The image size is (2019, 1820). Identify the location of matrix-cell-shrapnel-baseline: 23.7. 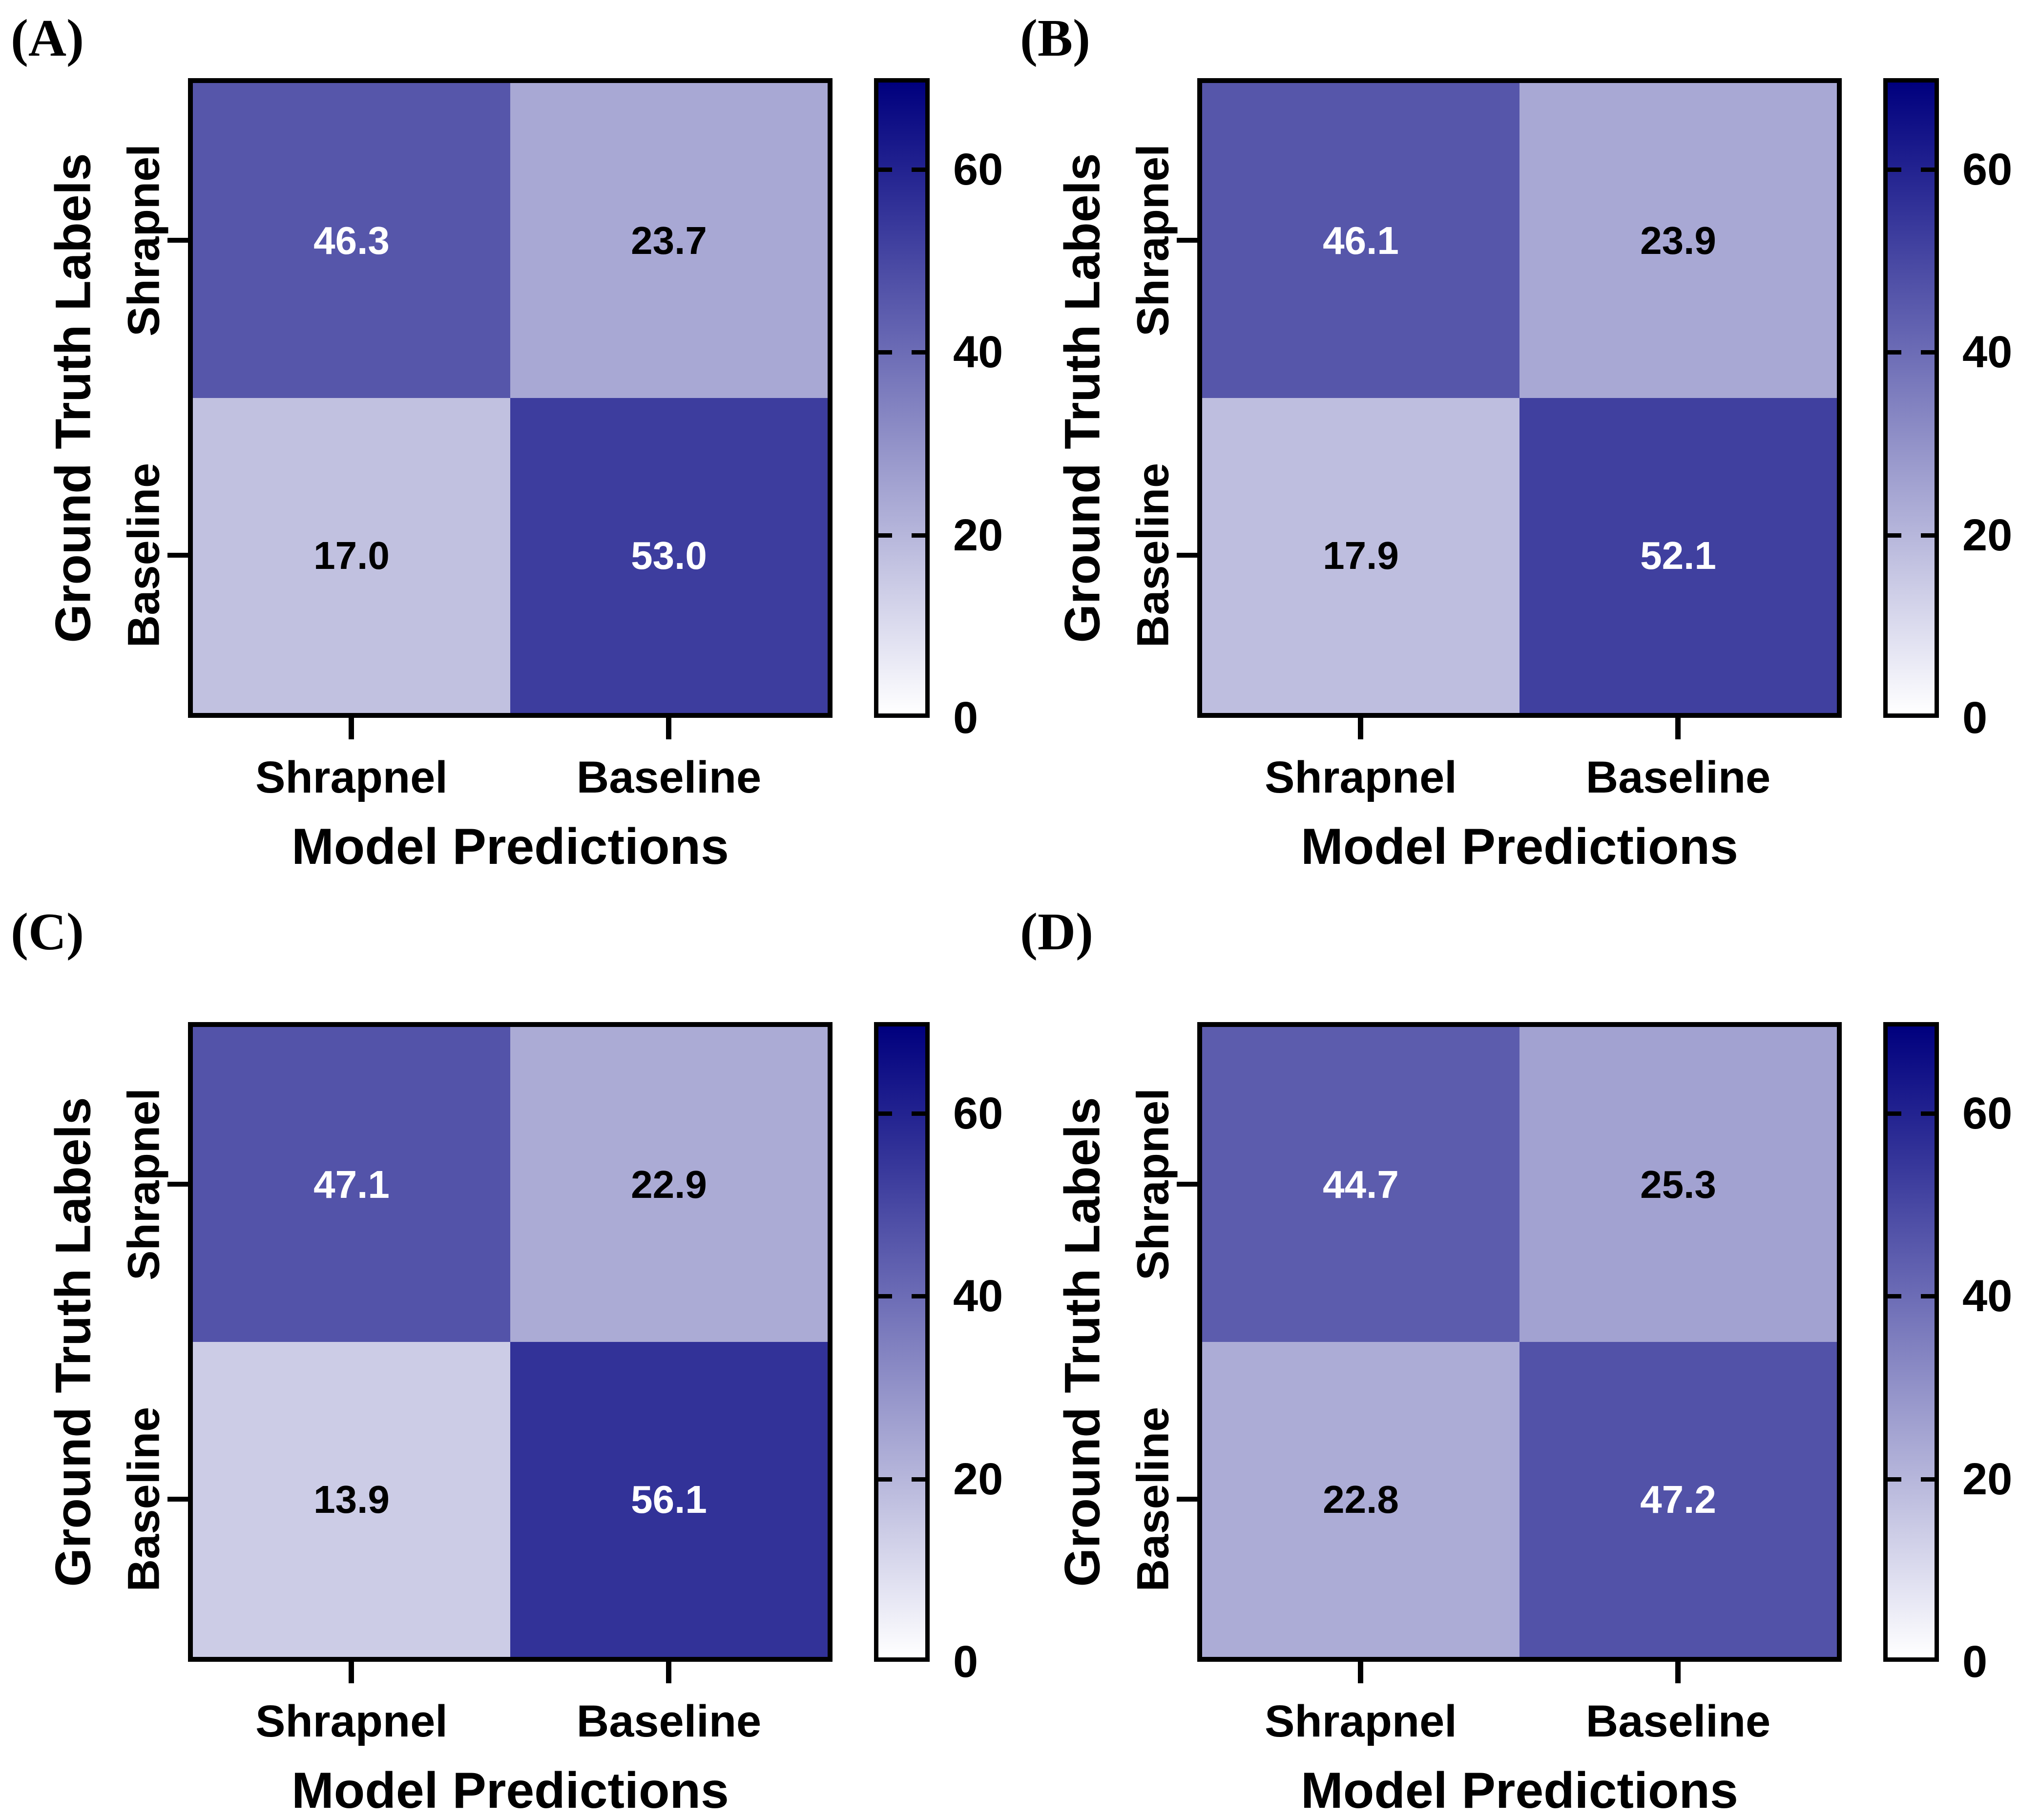
(669, 240).